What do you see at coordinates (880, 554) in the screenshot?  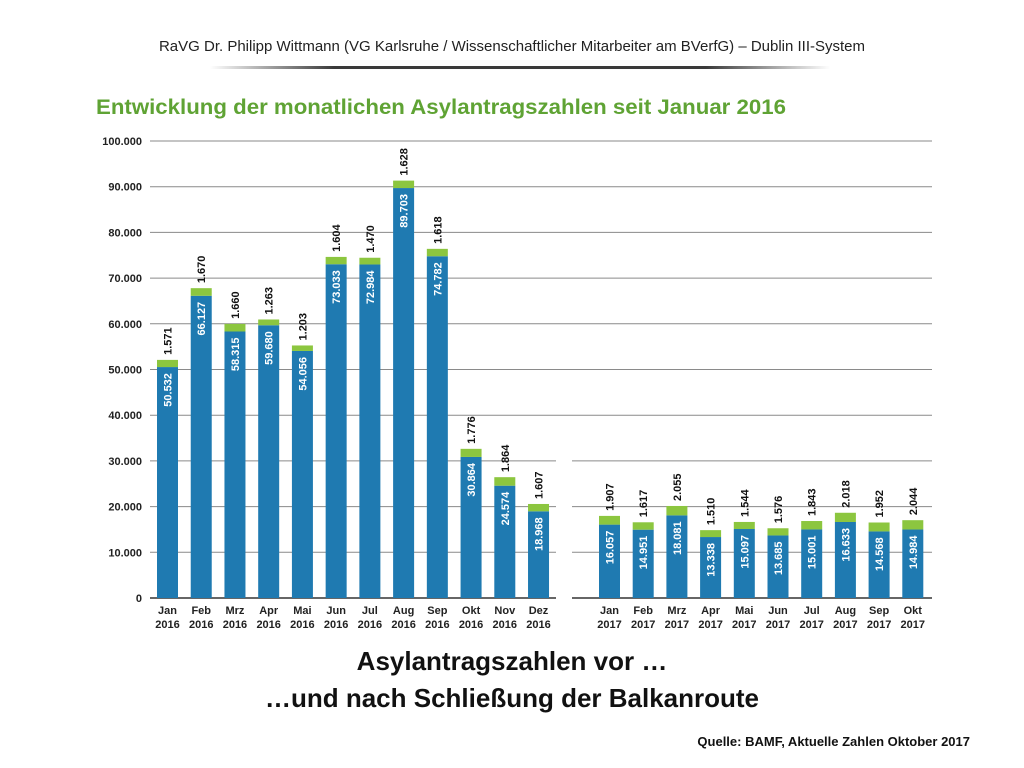 I see `bar-value-label: 14.568` at bounding box center [880, 554].